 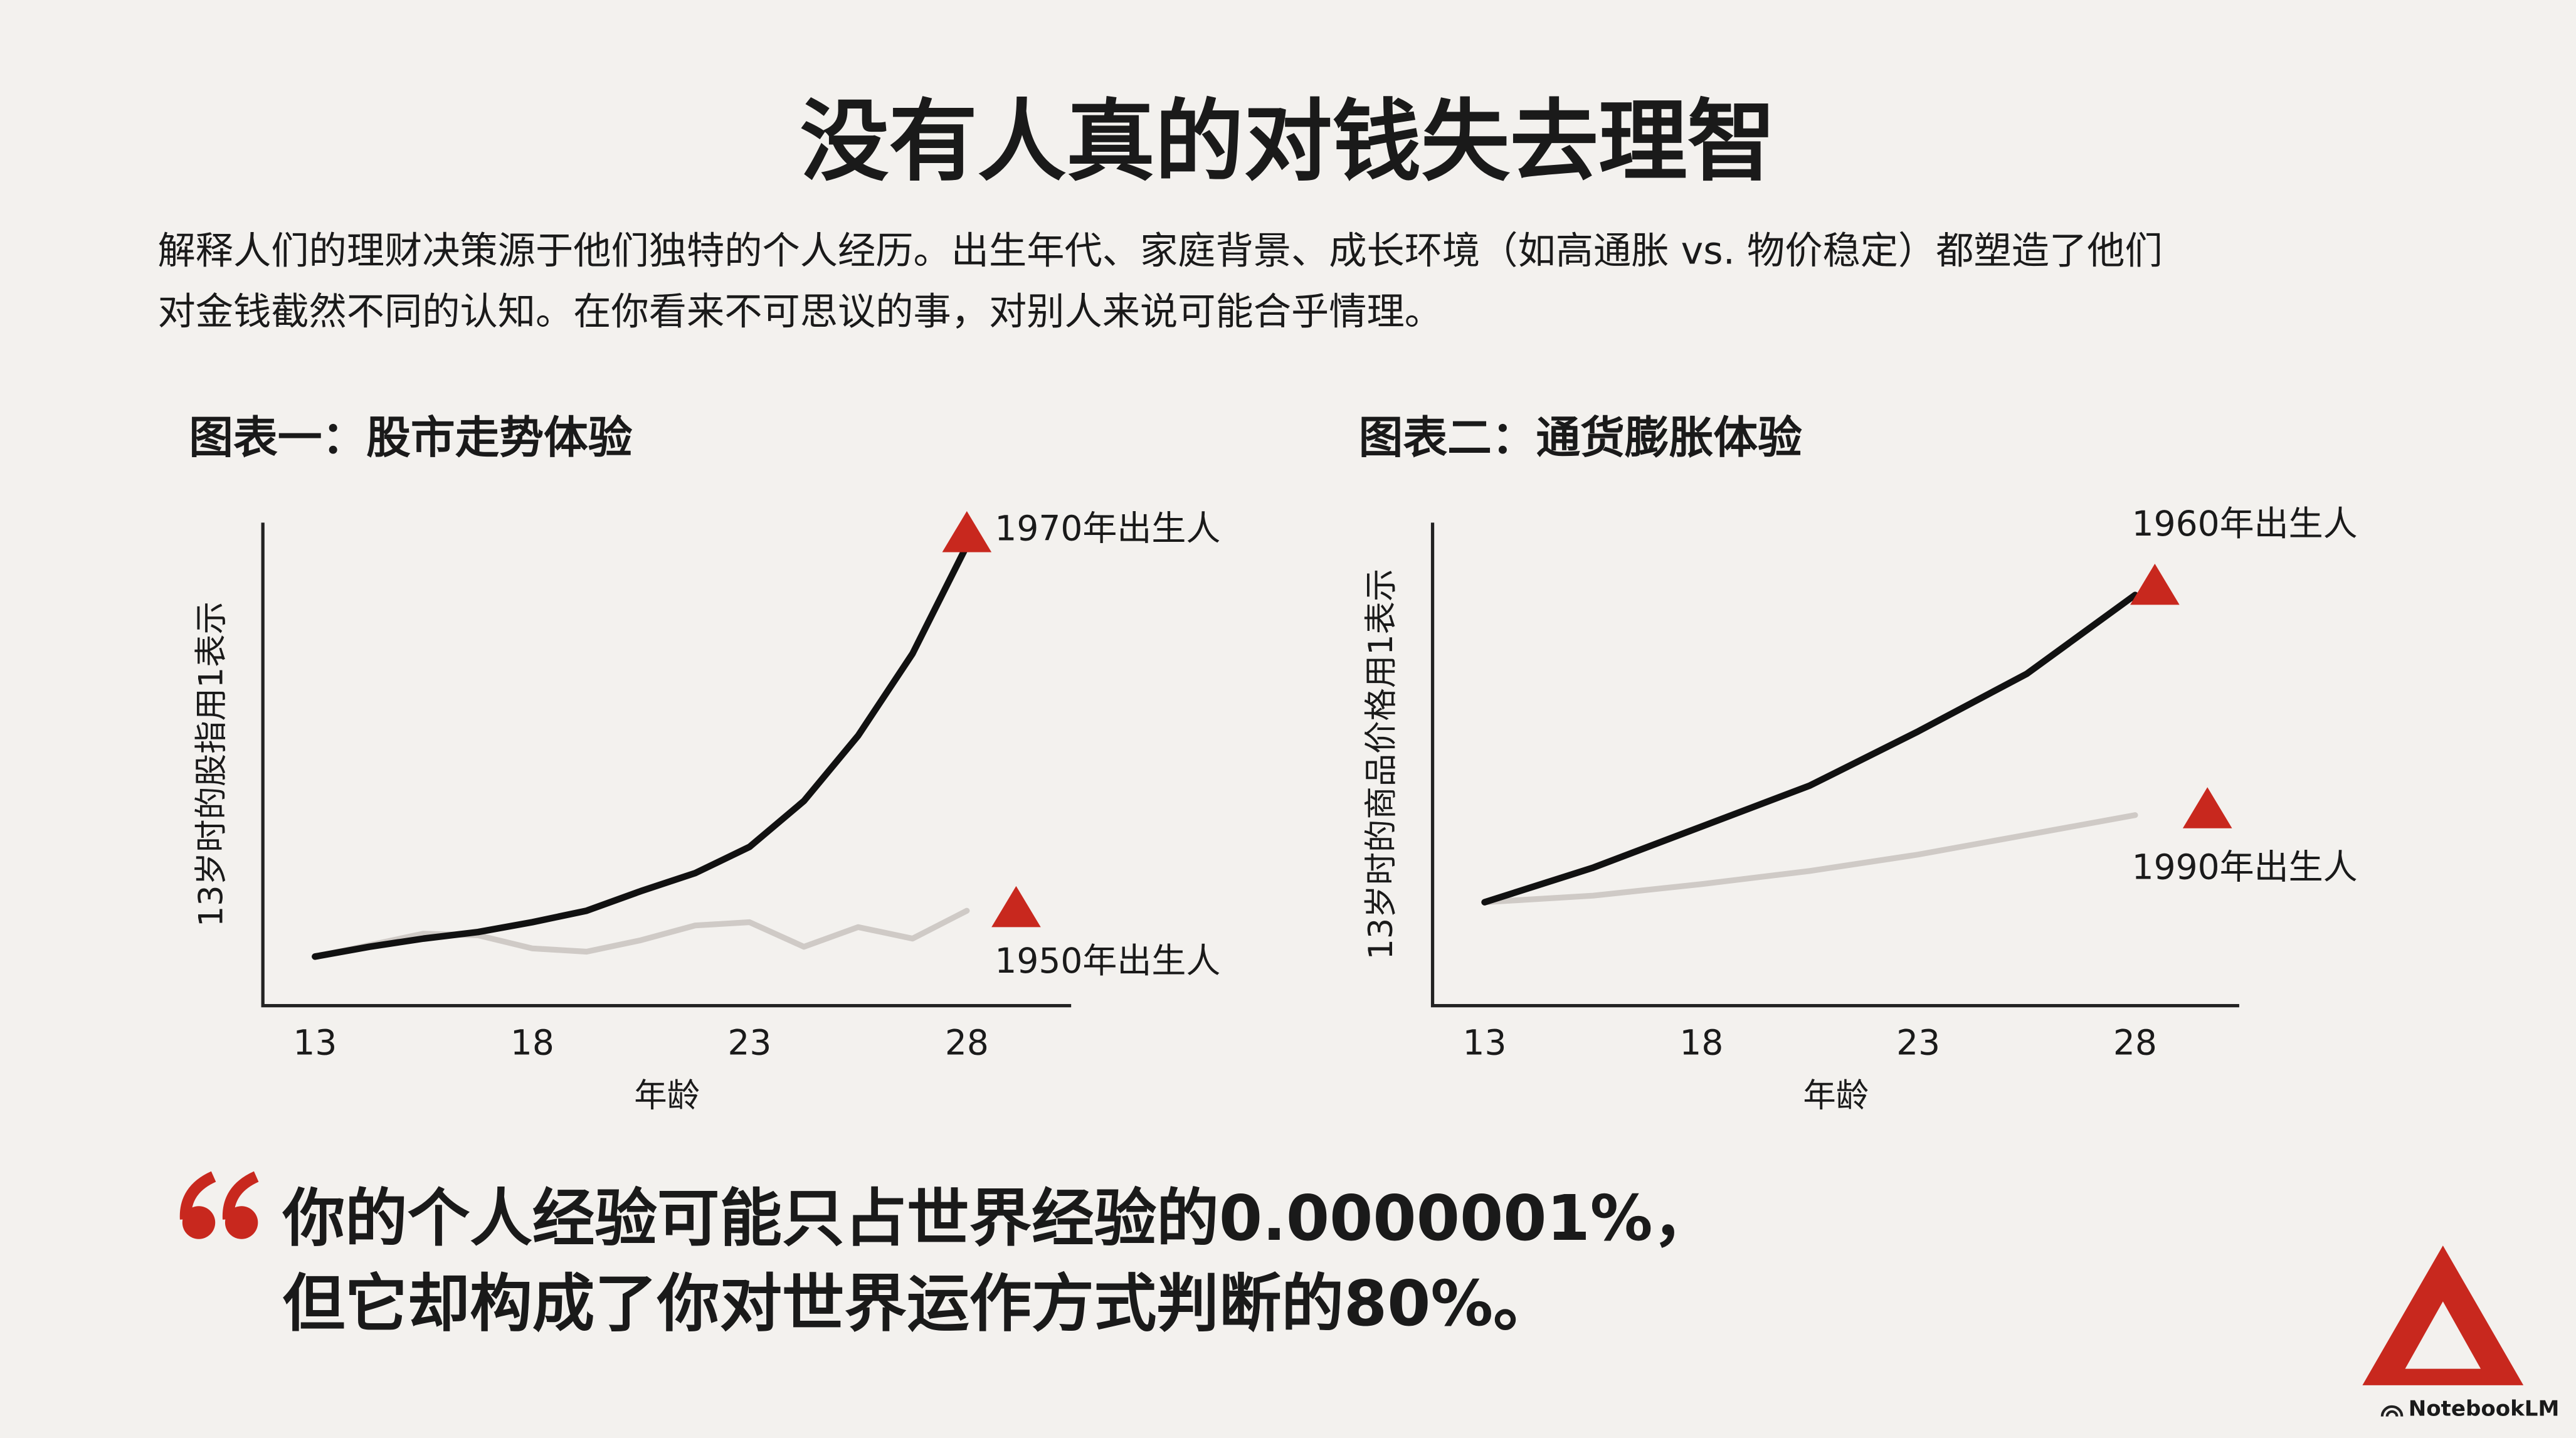 I want to click on description-line: 对金钱截然不同的认知。在你看来不可思议的事，对别人来说可能合乎情理。, so click(x=800, y=312).